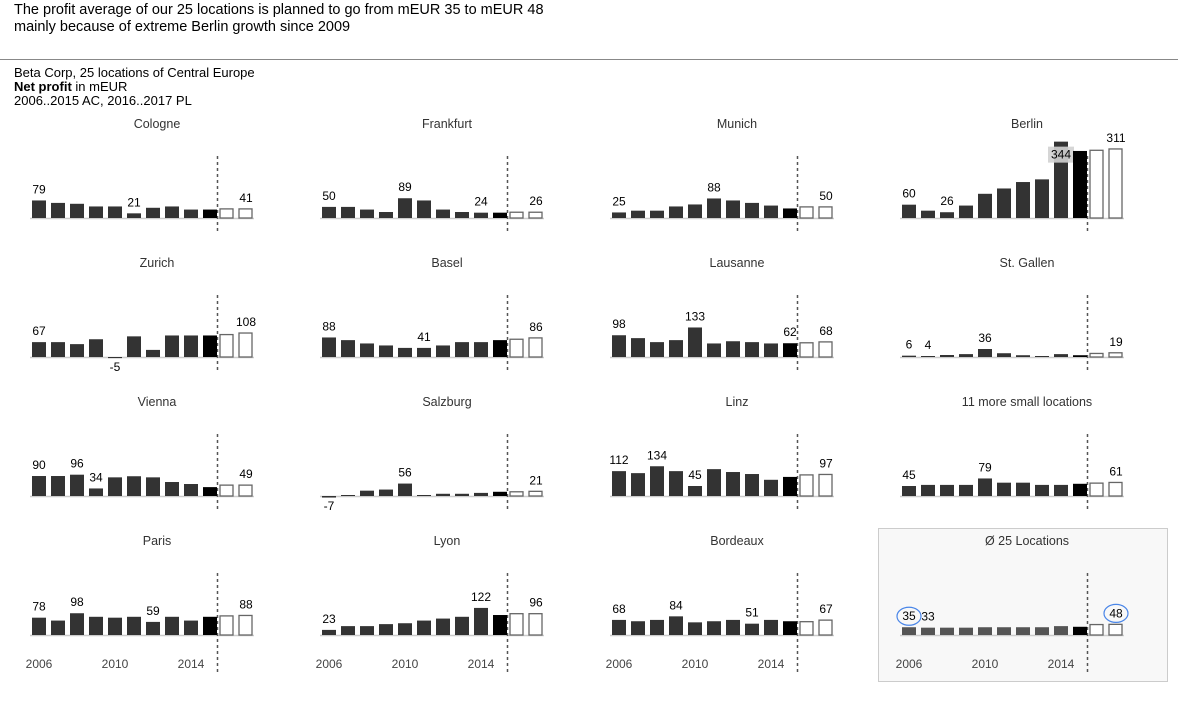  I want to click on data-label: 21, so click(134, 202).